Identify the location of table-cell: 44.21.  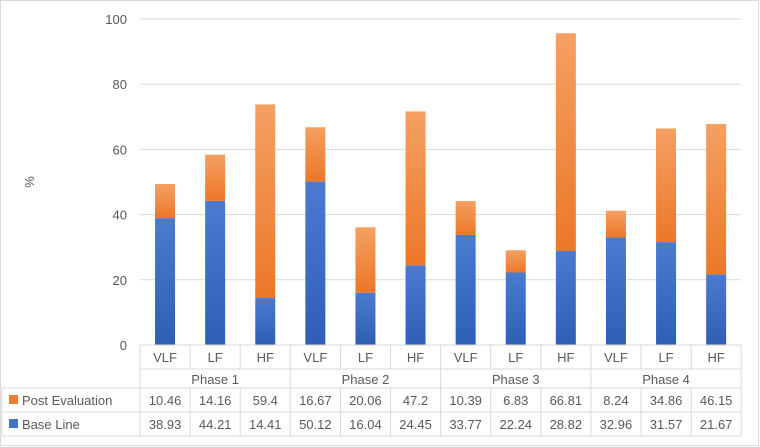
(215, 424).